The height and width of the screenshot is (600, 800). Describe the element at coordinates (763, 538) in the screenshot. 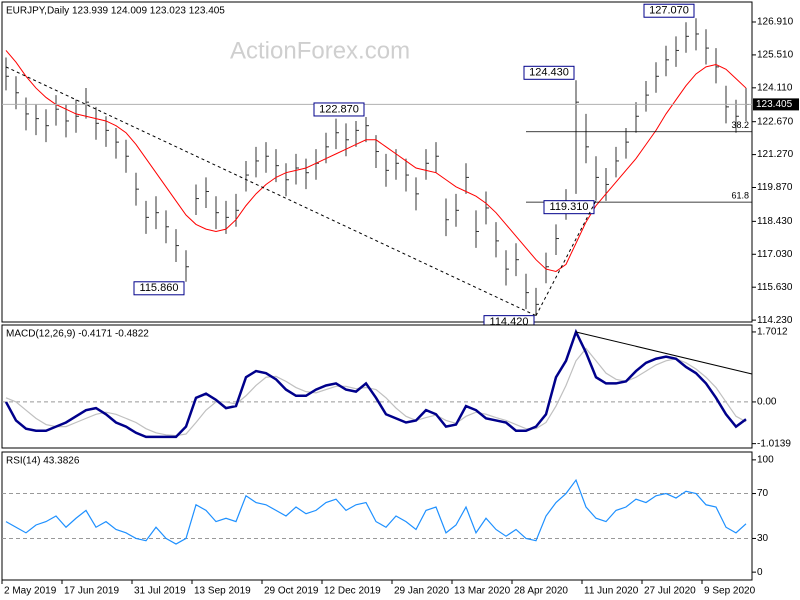

I see `y-tick-label: 30` at that location.